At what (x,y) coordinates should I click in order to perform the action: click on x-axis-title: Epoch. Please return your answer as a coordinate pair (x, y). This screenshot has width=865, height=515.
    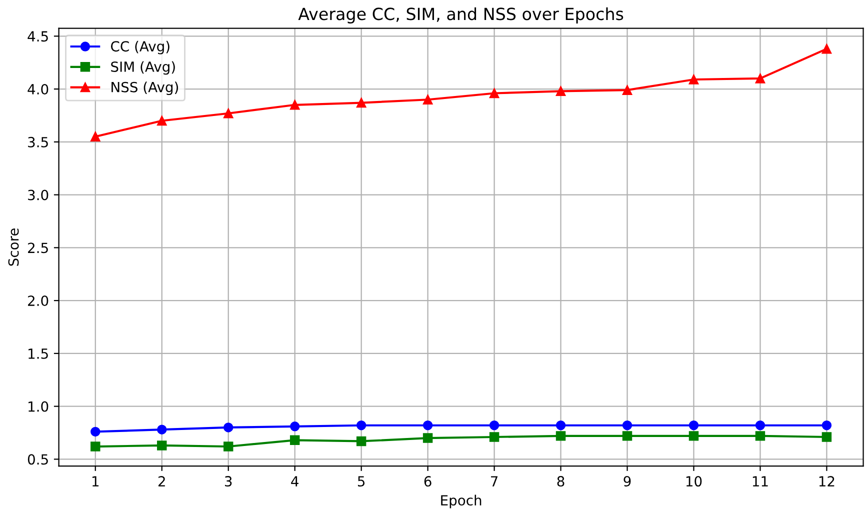
    Looking at the image, I should click on (461, 501).